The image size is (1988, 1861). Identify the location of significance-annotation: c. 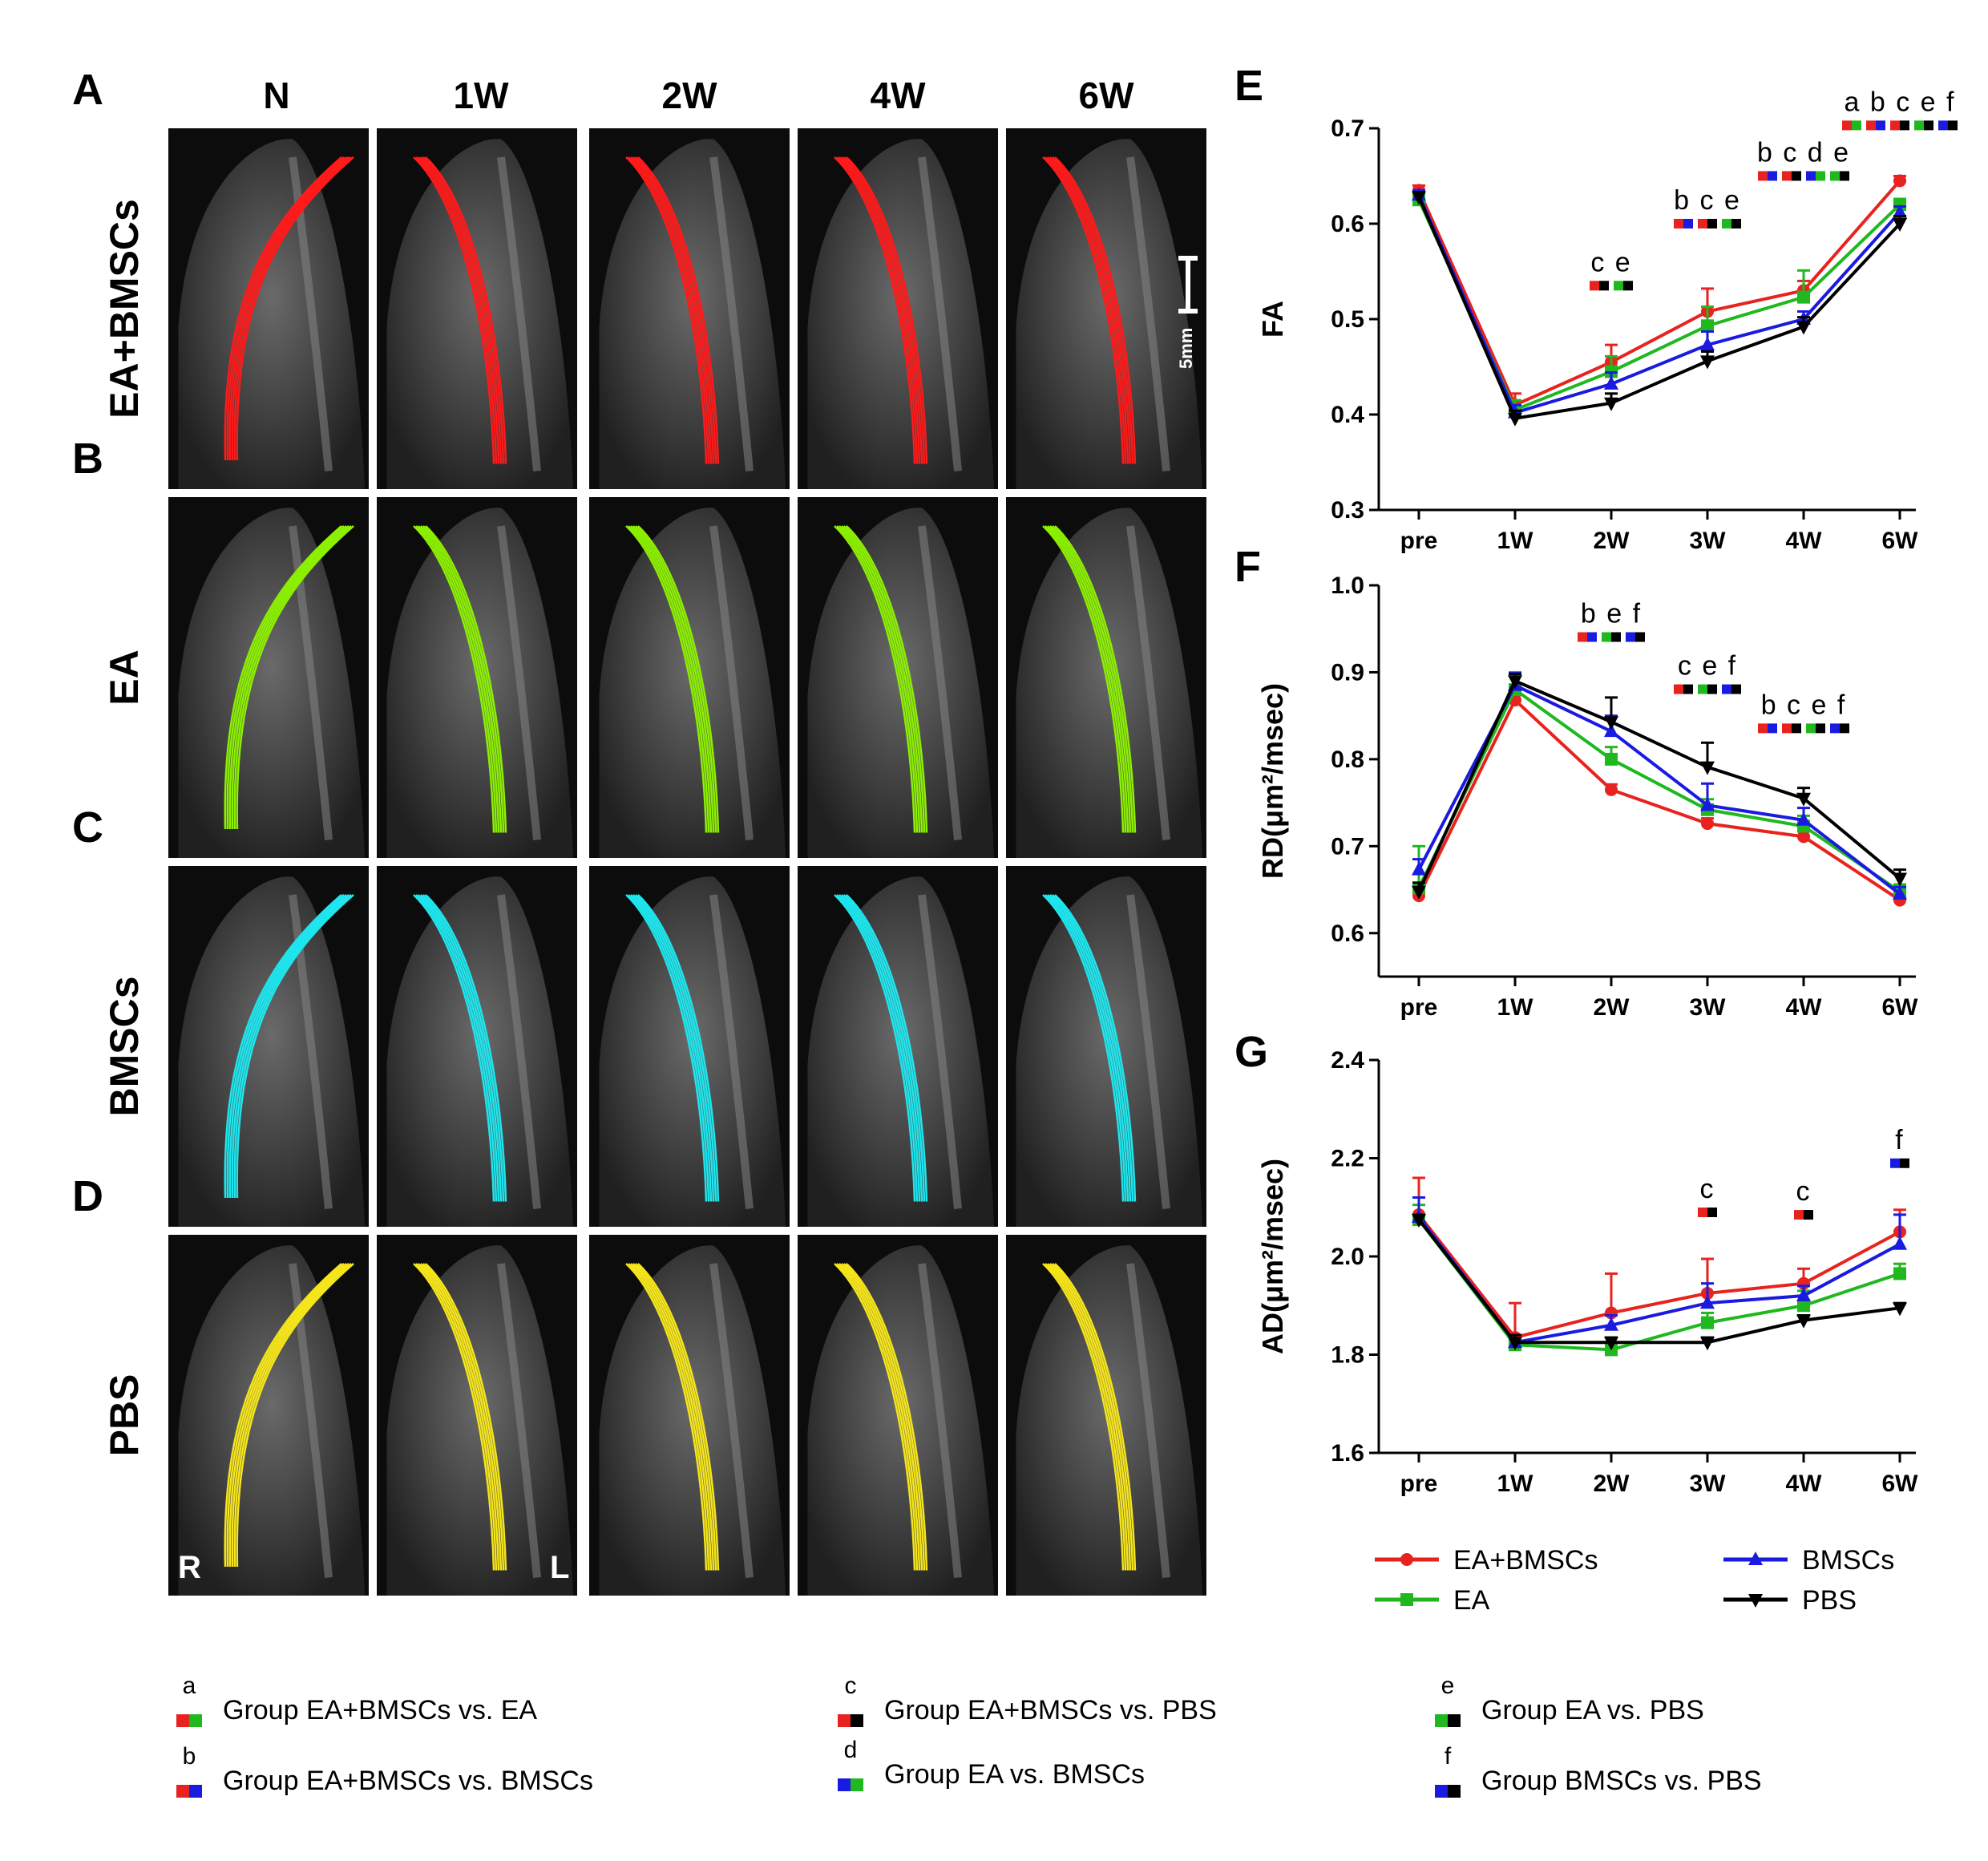
(1803, 1198).